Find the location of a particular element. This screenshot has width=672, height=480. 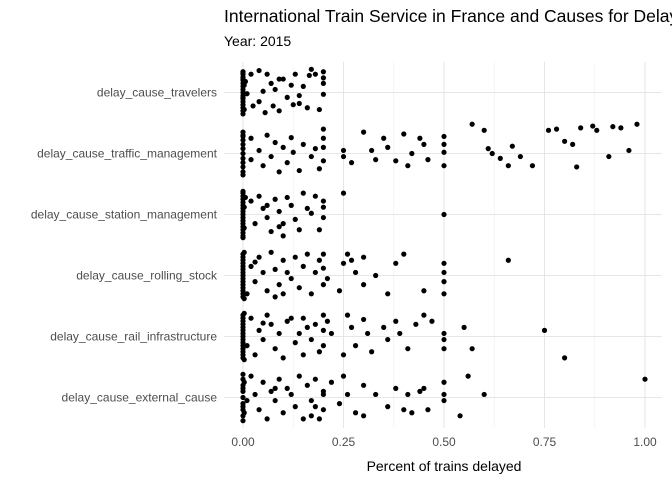

x-tick-label: 0.00 is located at coordinates (243, 442).